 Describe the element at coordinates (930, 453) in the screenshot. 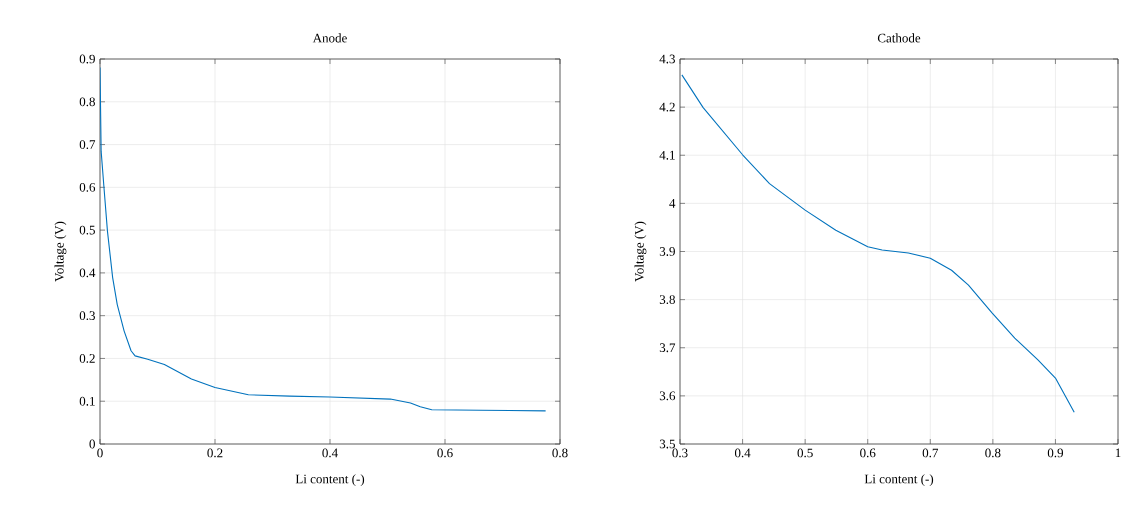

I see `x-tick-label: 0.7` at that location.